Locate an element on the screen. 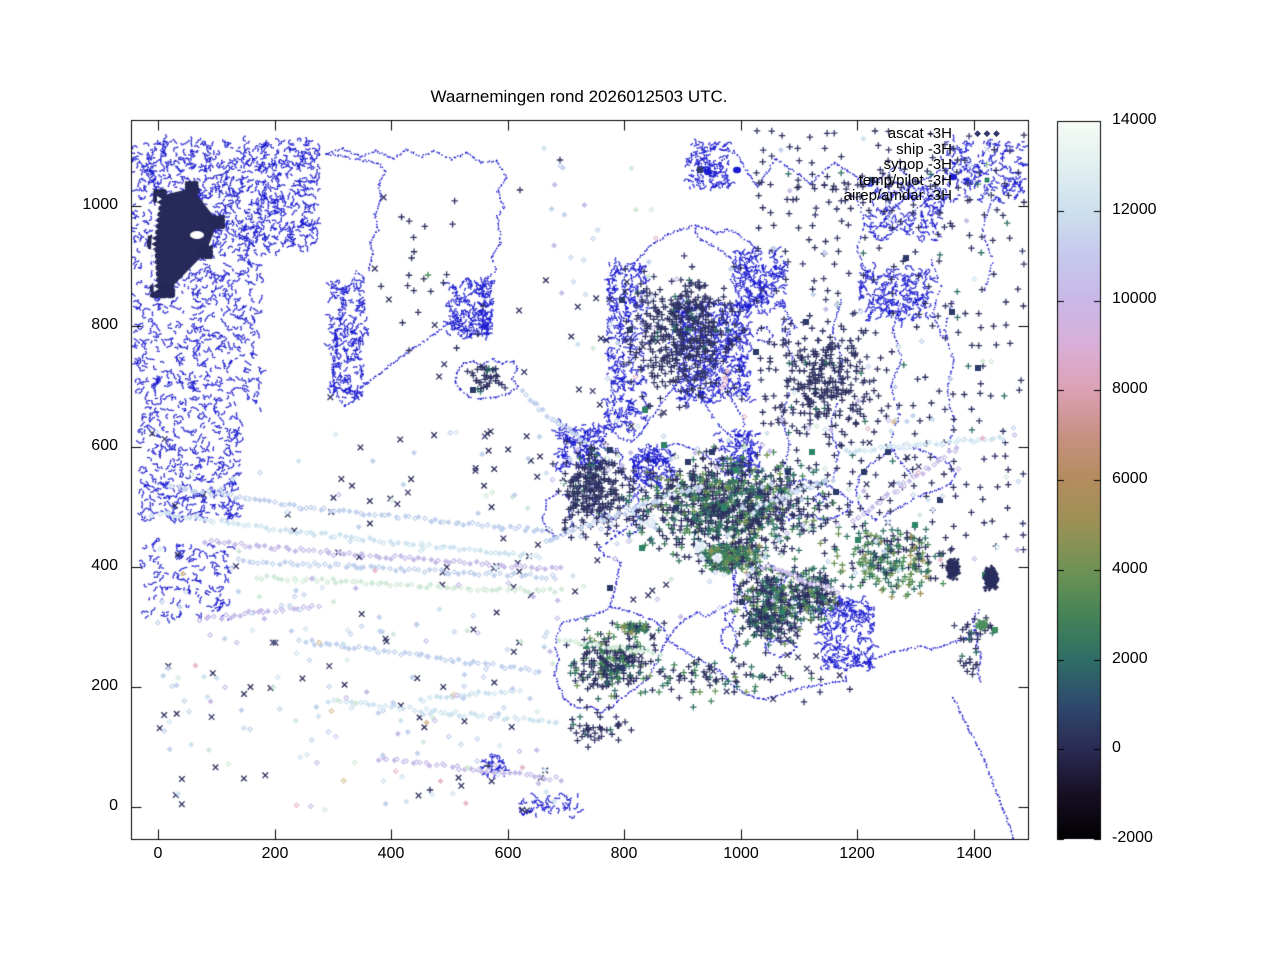 This screenshot has width=1280, height=960. airep-amdar-diamond-icon: ◇ is located at coordinates (987, 195).